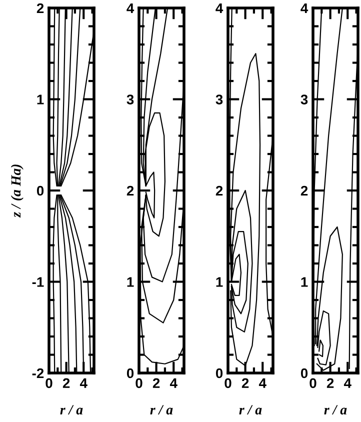 The image size is (361, 422). Describe the element at coordinates (38, 373) in the screenshot. I see `y-tick-label: -2` at that location.